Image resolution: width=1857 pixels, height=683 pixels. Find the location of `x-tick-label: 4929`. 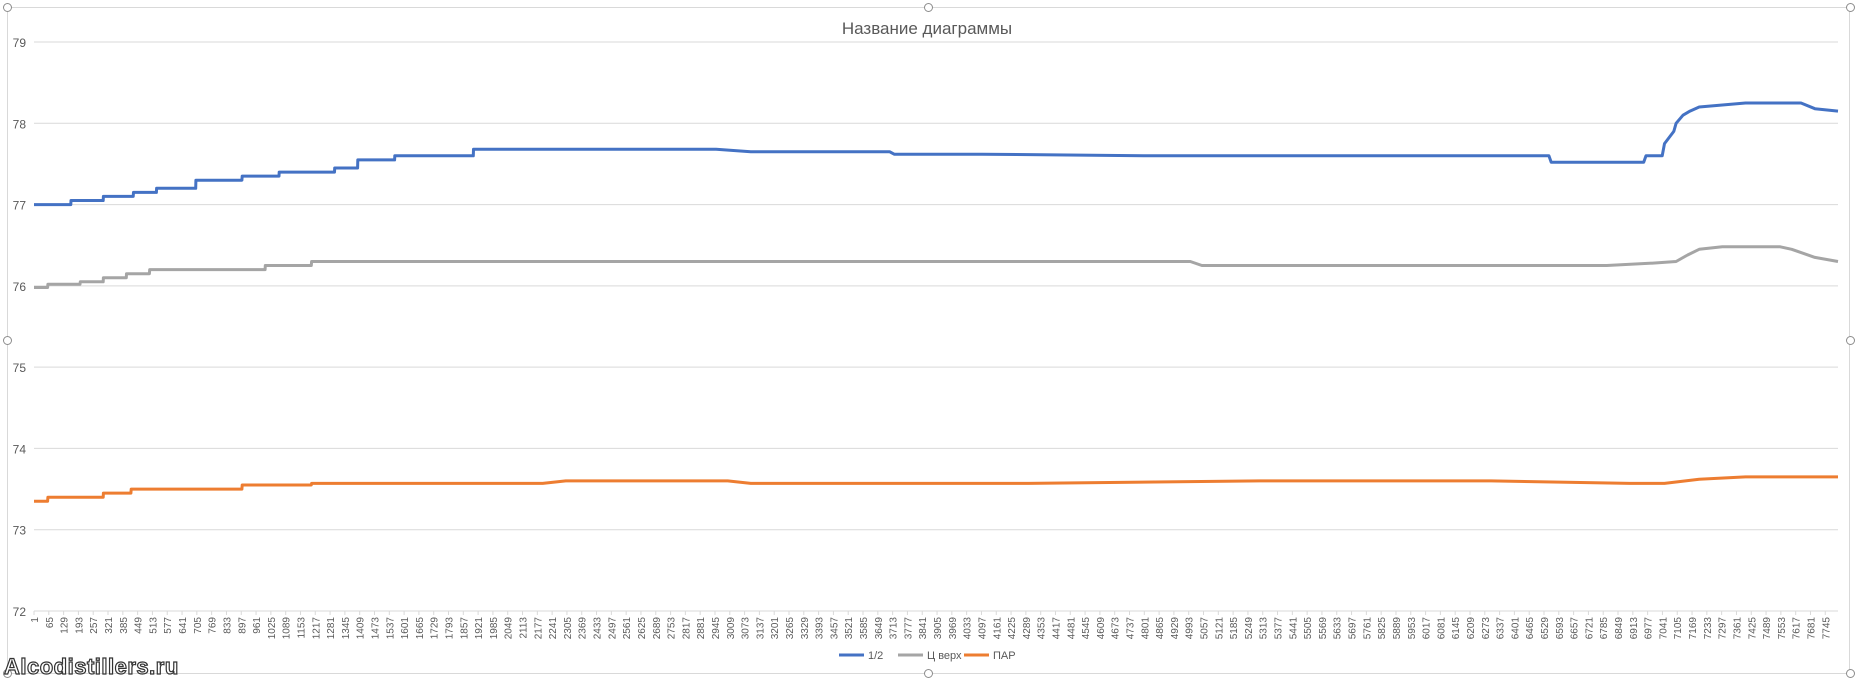

x-tick-label: 4929 is located at coordinates (1175, 628).